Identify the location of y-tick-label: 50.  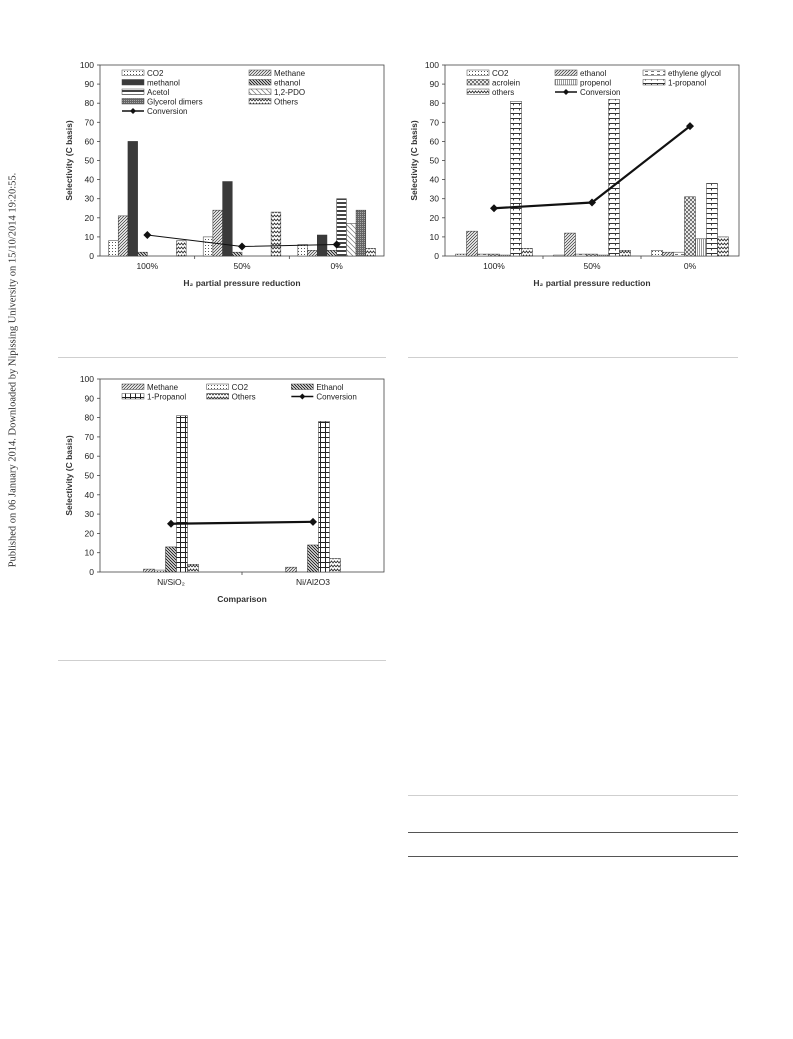
(90, 161).